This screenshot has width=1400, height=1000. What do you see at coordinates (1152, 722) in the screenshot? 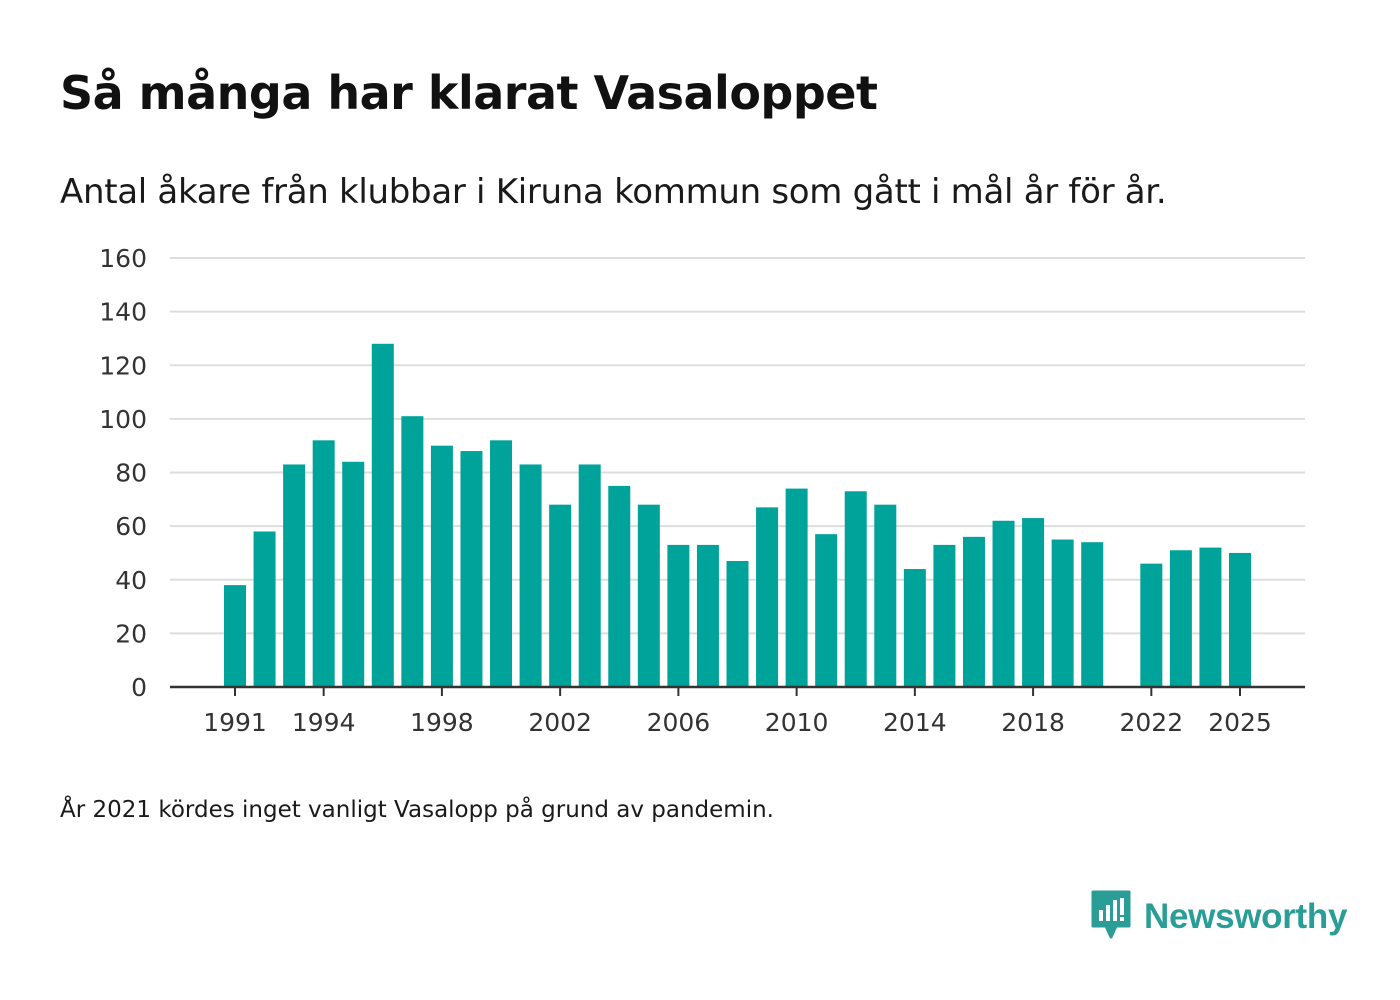
I see `x-tick-label: 2022` at bounding box center [1152, 722].